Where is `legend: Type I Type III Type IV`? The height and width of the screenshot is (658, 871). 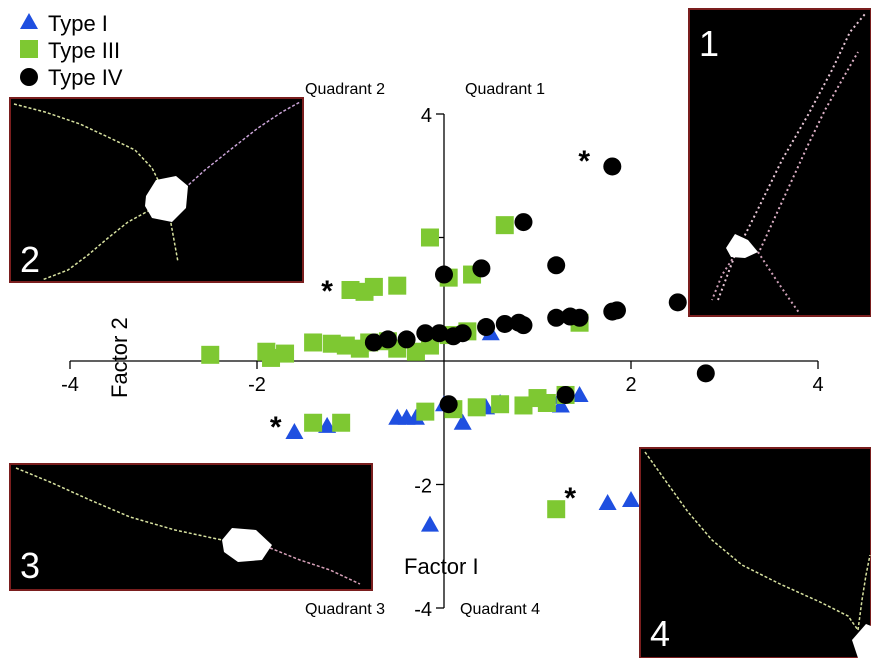
legend: Type I Type III Type IV is located at coordinates (71, 50).